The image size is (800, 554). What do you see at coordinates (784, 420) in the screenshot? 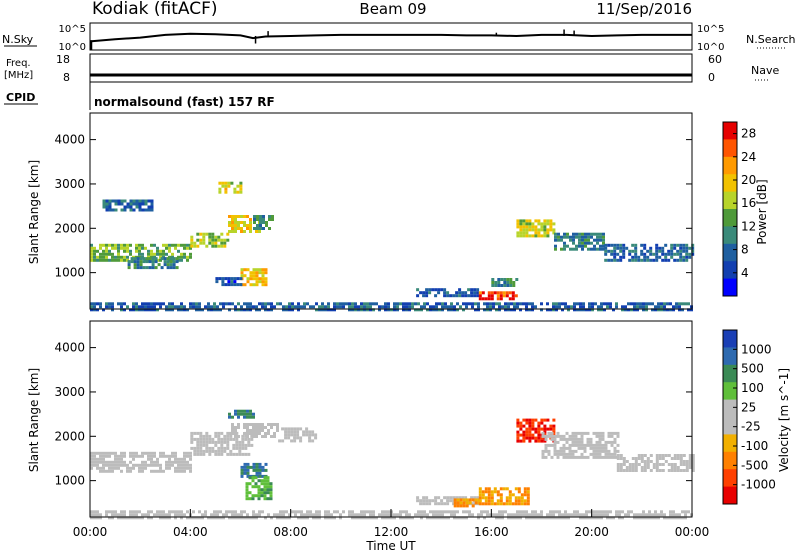
I see `velocity-colorbar-title-text: Velocity [m s^-1]` at bounding box center [784, 420].